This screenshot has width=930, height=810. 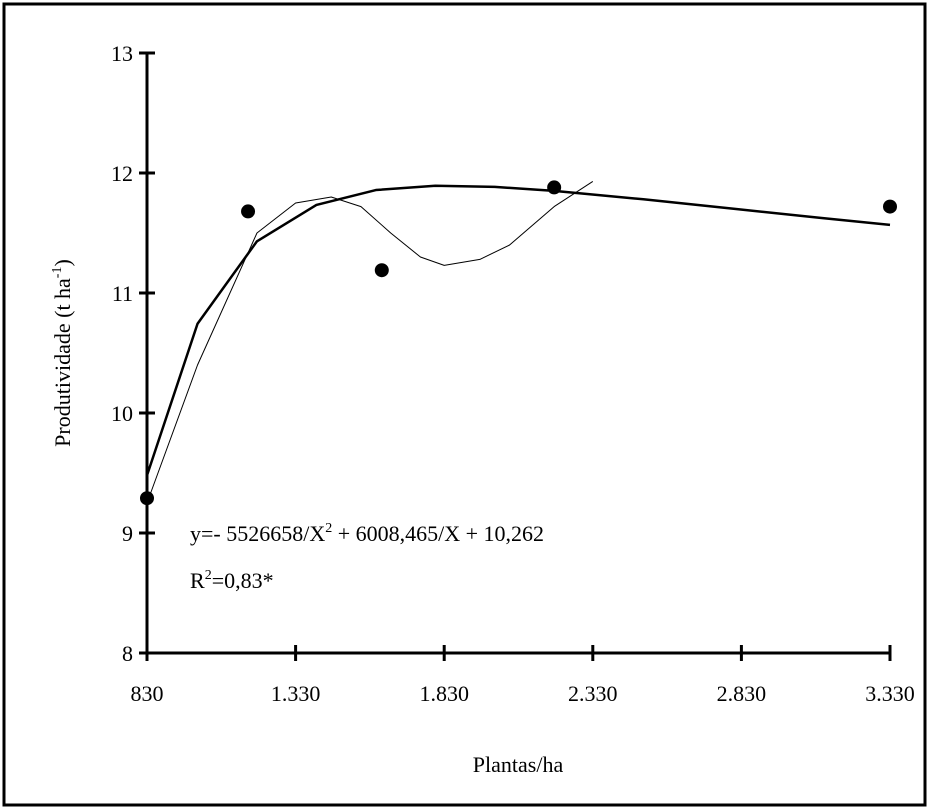 I want to click on x-tick-label: 830, so click(x=147, y=693).